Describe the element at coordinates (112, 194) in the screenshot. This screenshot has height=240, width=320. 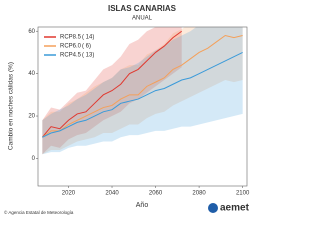
I see `x-tick-label: 2040` at that location.